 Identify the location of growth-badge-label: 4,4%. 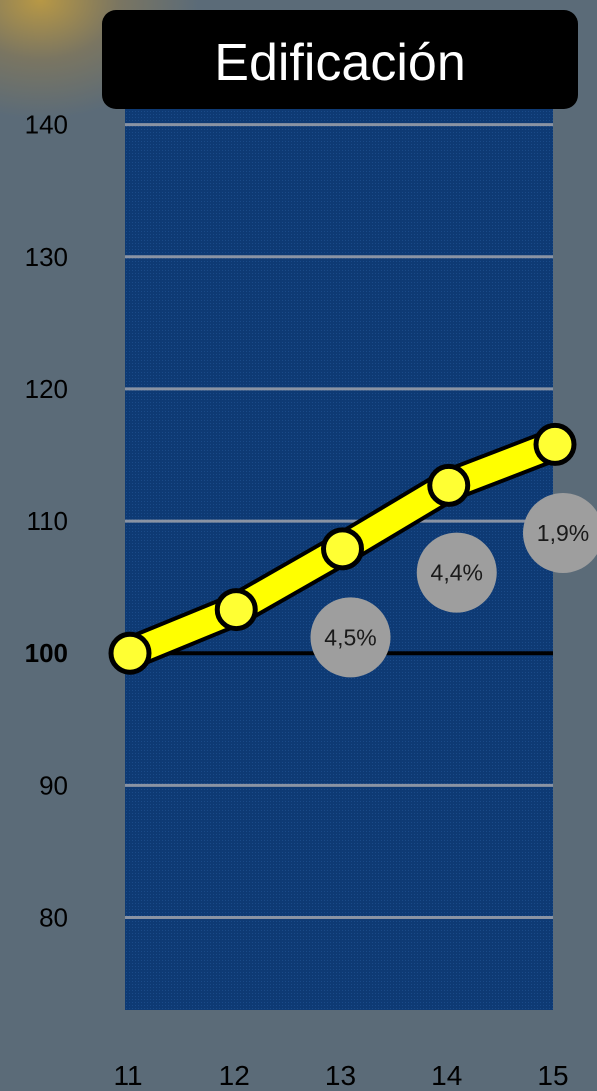
(457, 573).